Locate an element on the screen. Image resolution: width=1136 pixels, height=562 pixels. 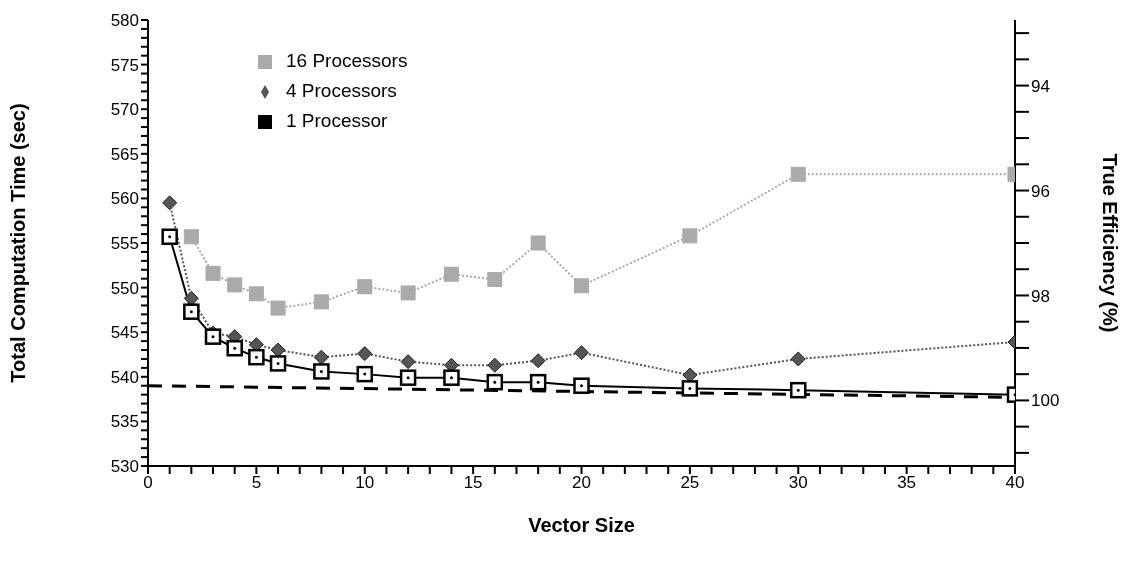
legend-label: 1 Processor is located at coordinates (337, 120).